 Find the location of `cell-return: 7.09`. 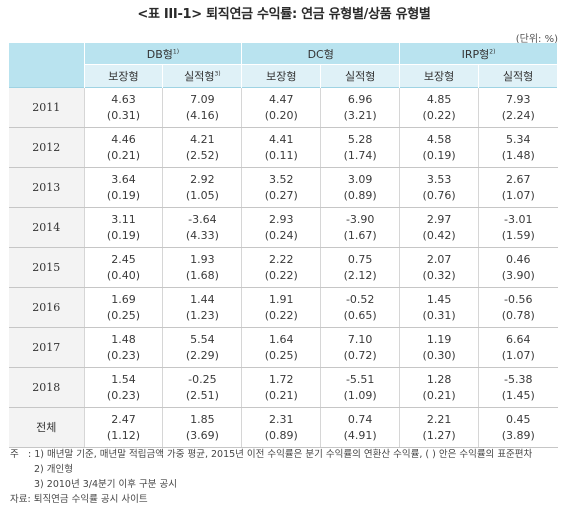

cell-return: 7.09 is located at coordinates (202, 99).